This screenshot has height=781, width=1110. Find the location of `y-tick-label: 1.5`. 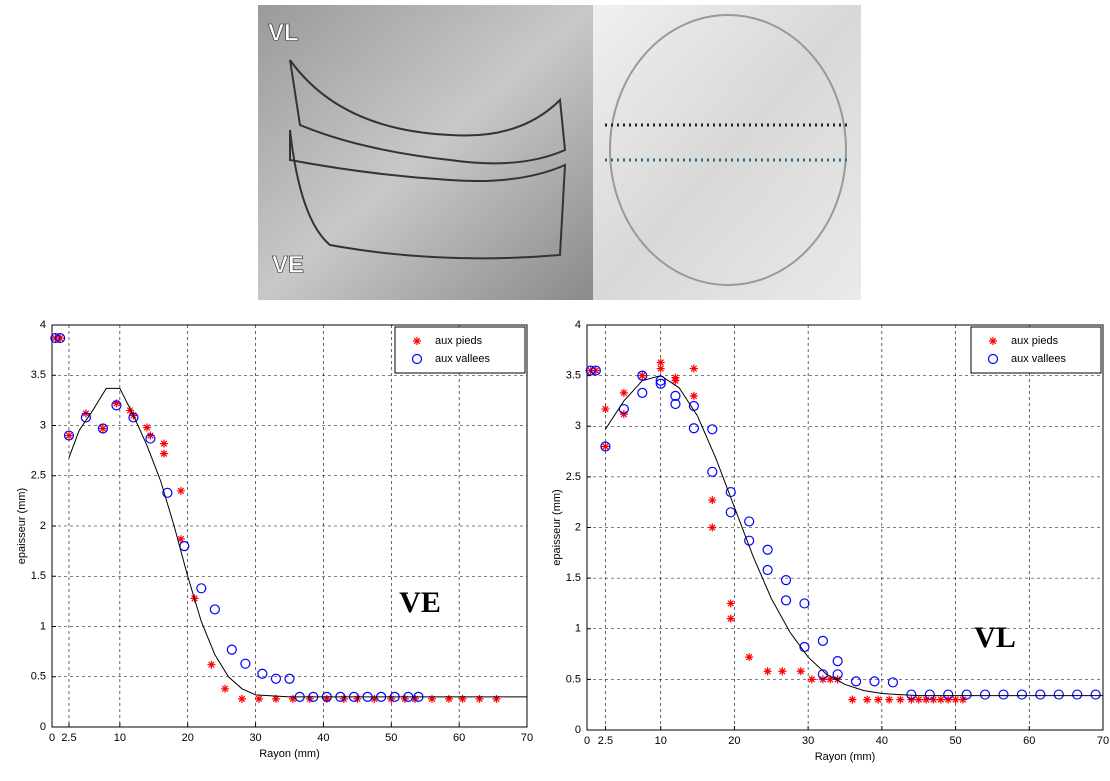

y-tick-label: 1.5 is located at coordinates (38, 576).